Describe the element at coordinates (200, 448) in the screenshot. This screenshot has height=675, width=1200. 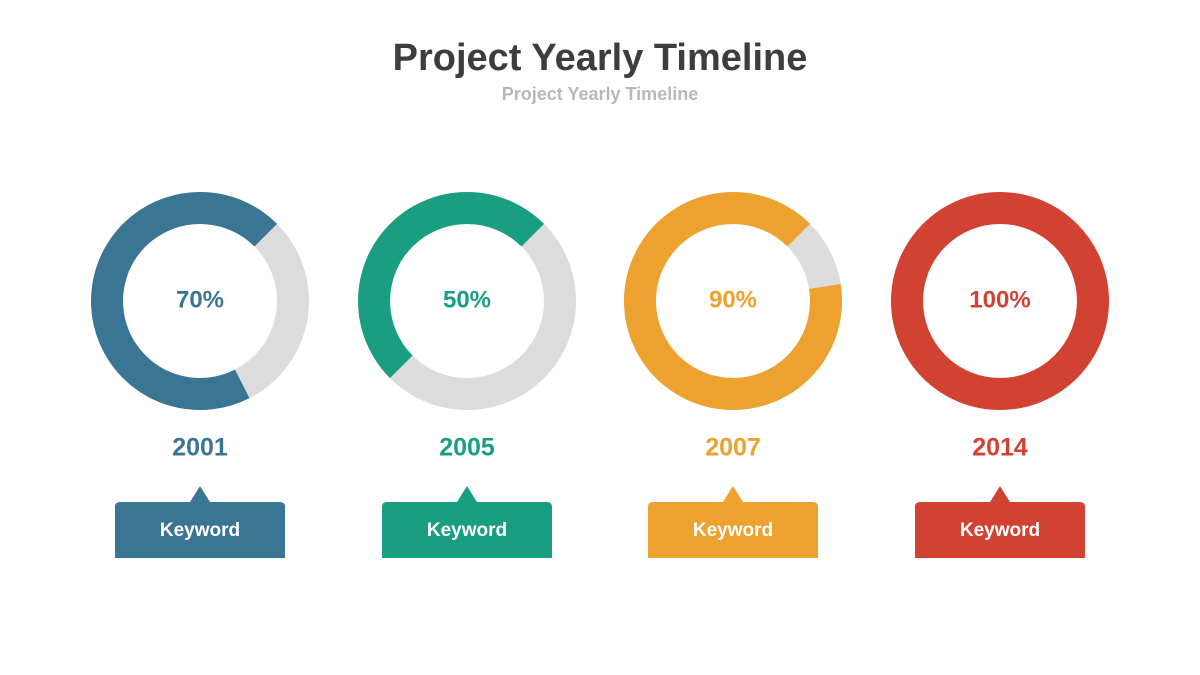
I see `year-label: 2001` at that location.